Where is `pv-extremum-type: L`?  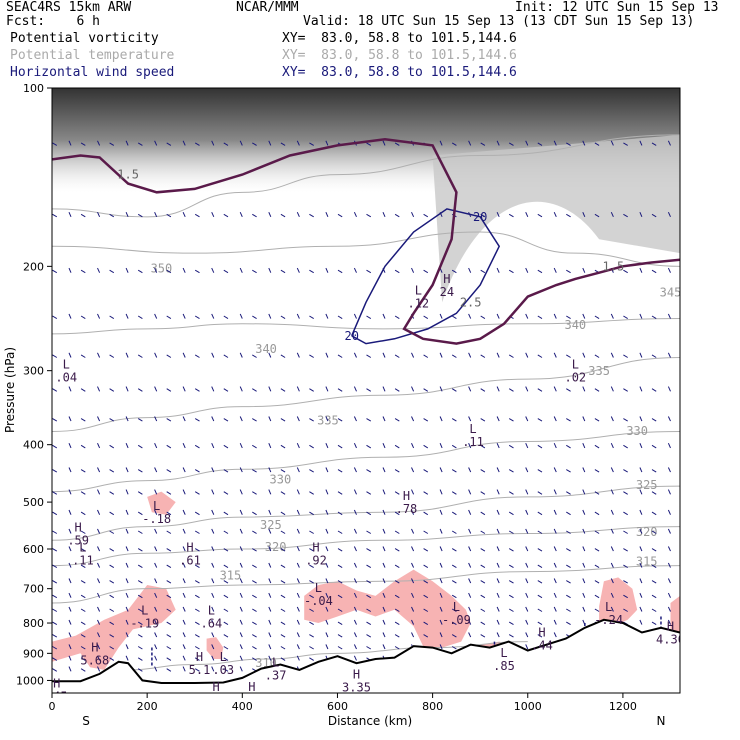
pv-extremum-type: L is located at coordinates (82, 547).